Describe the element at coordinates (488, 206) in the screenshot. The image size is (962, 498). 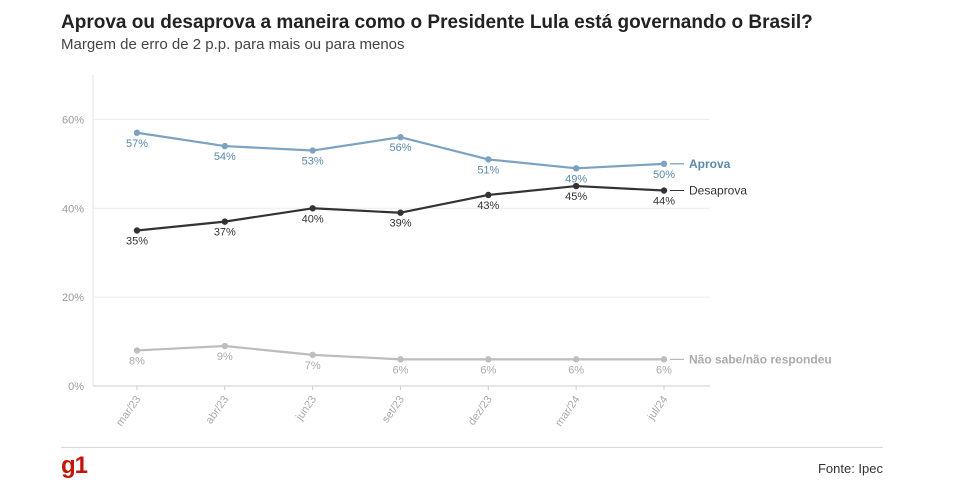
I see `data-label: 43%` at that location.